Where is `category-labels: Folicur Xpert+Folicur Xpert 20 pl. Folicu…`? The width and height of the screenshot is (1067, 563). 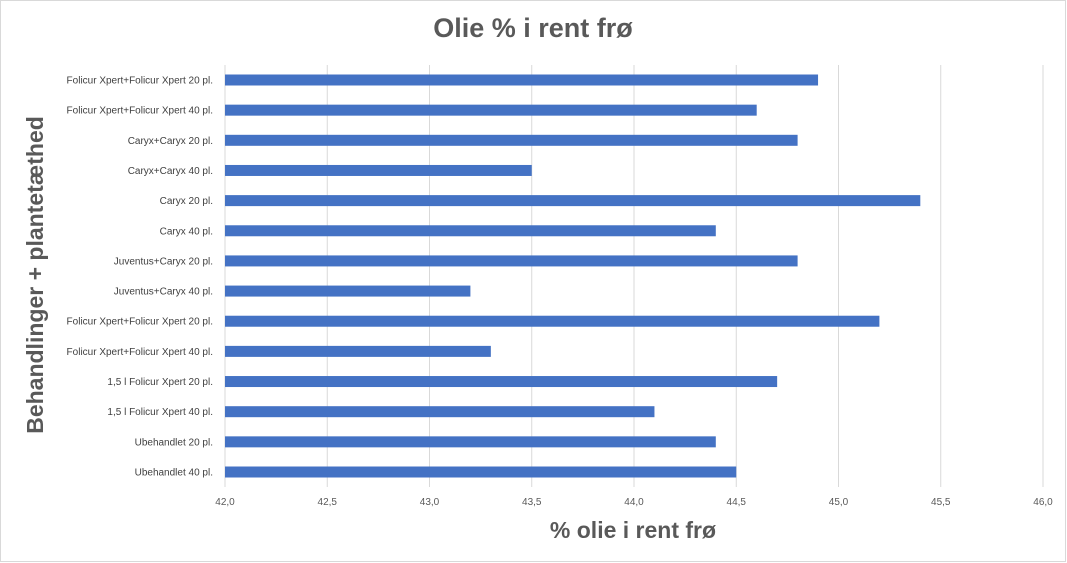 category-labels: Folicur Xpert+Folicur Xpert 20 pl. Folicu… is located at coordinates (140, 277).